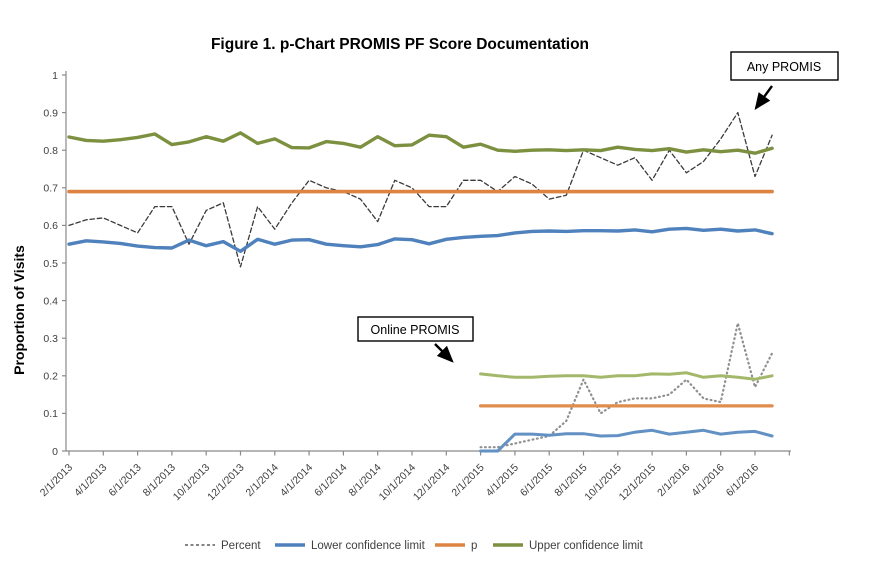 This screenshot has width=890, height=576. What do you see at coordinates (262, 480) in the screenshot?
I see `x-tick-label: 2/1/2014` at bounding box center [262, 480].